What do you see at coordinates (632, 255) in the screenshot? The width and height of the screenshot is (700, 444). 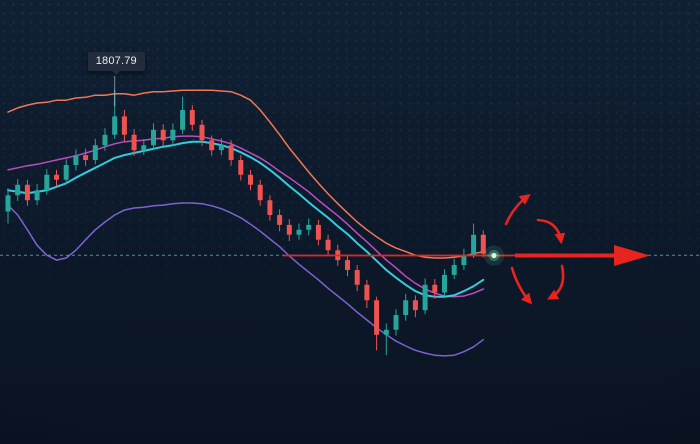 I see `trend-arrow-head` at bounding box center [632, 255].